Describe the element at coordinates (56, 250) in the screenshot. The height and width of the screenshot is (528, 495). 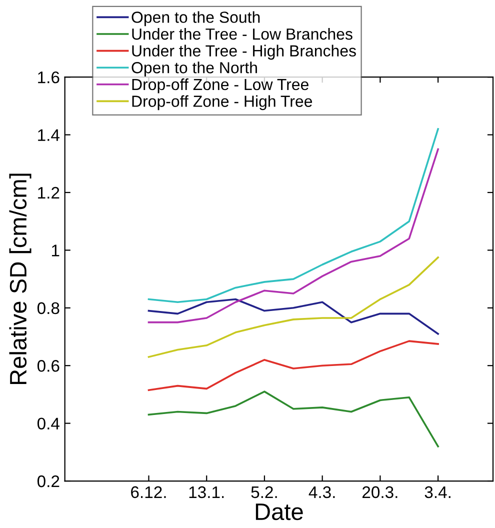
I see `y-tick-label: 1` at that location.